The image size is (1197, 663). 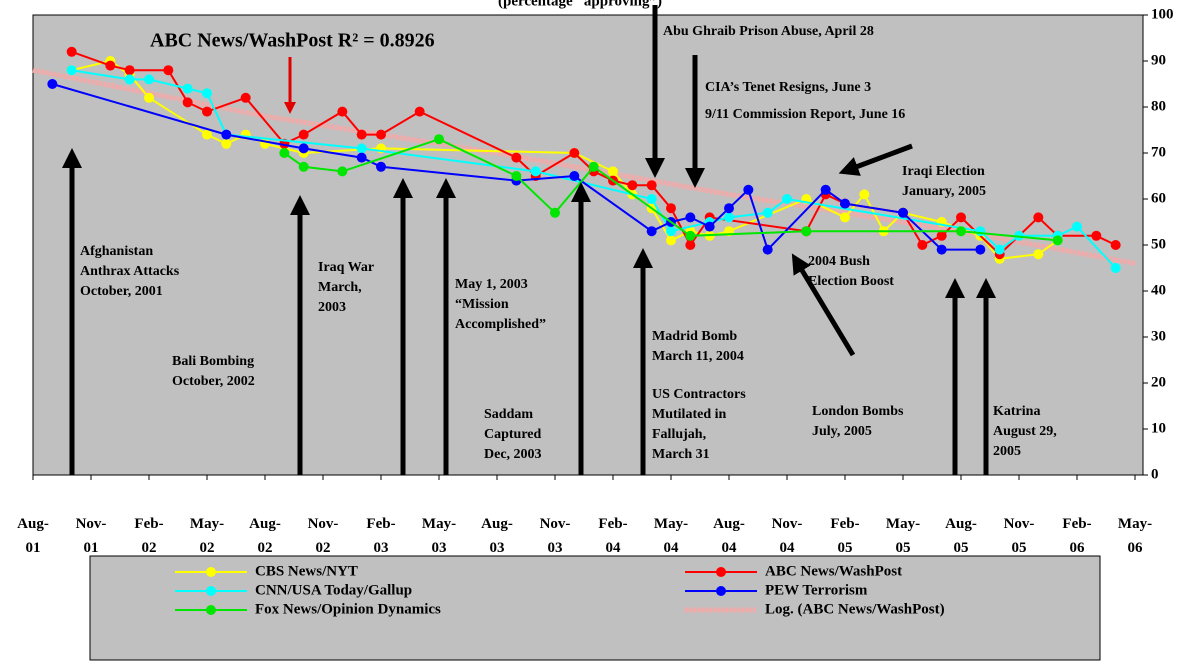 I want to click on legend-box, so click(x=595, y=608).